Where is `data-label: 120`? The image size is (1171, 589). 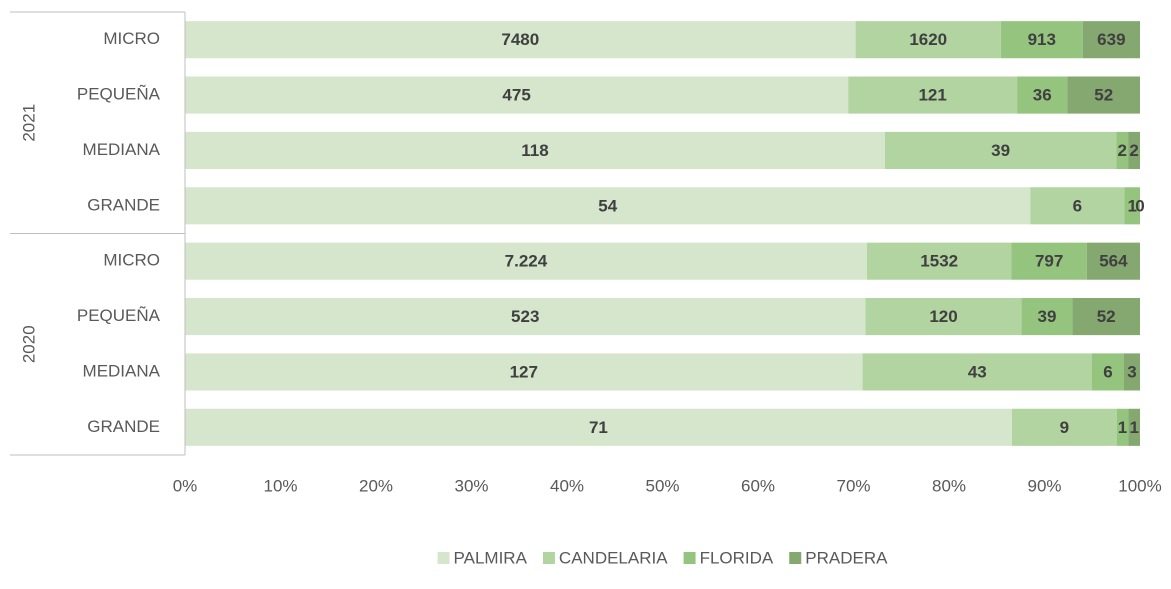 data-label: 120 is located at coordinates (943, 316).